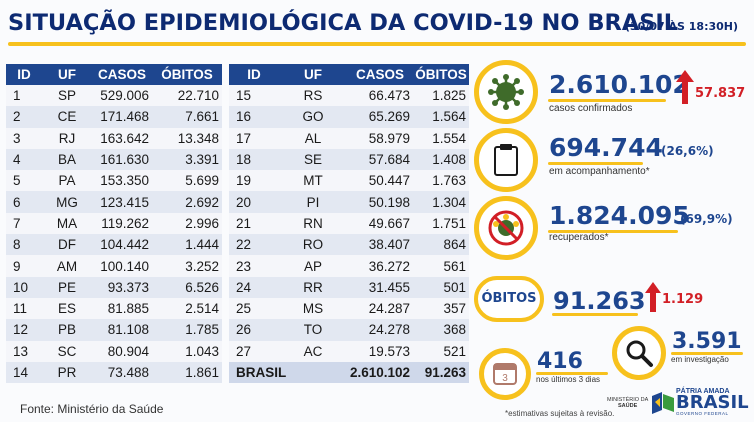  Describe the element at coordinates (349, 202) in the screenshot. I see `table-row: 20 PI 50.198 1.304` at that location.